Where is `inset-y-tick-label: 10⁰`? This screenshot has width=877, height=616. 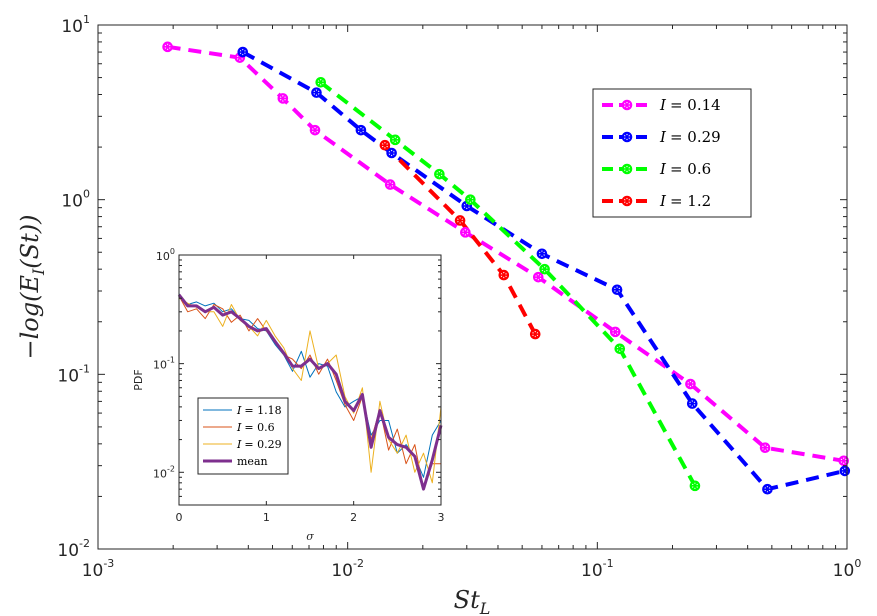
inset-y-tick-label: 10⁰ is located at coordinates (165, 255).